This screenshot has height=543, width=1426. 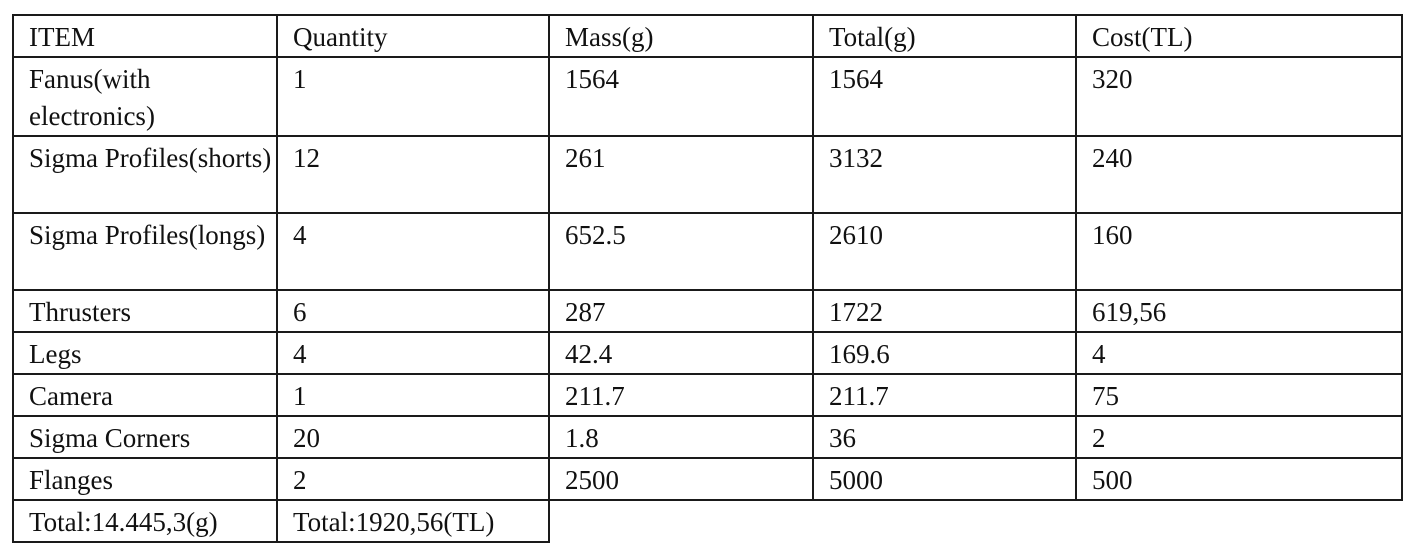 What do you see at coordinates (145, 251) in the screenshot?
I see `cell-item: Sigma Profiles(longs)` at bounding box center [145, 251].